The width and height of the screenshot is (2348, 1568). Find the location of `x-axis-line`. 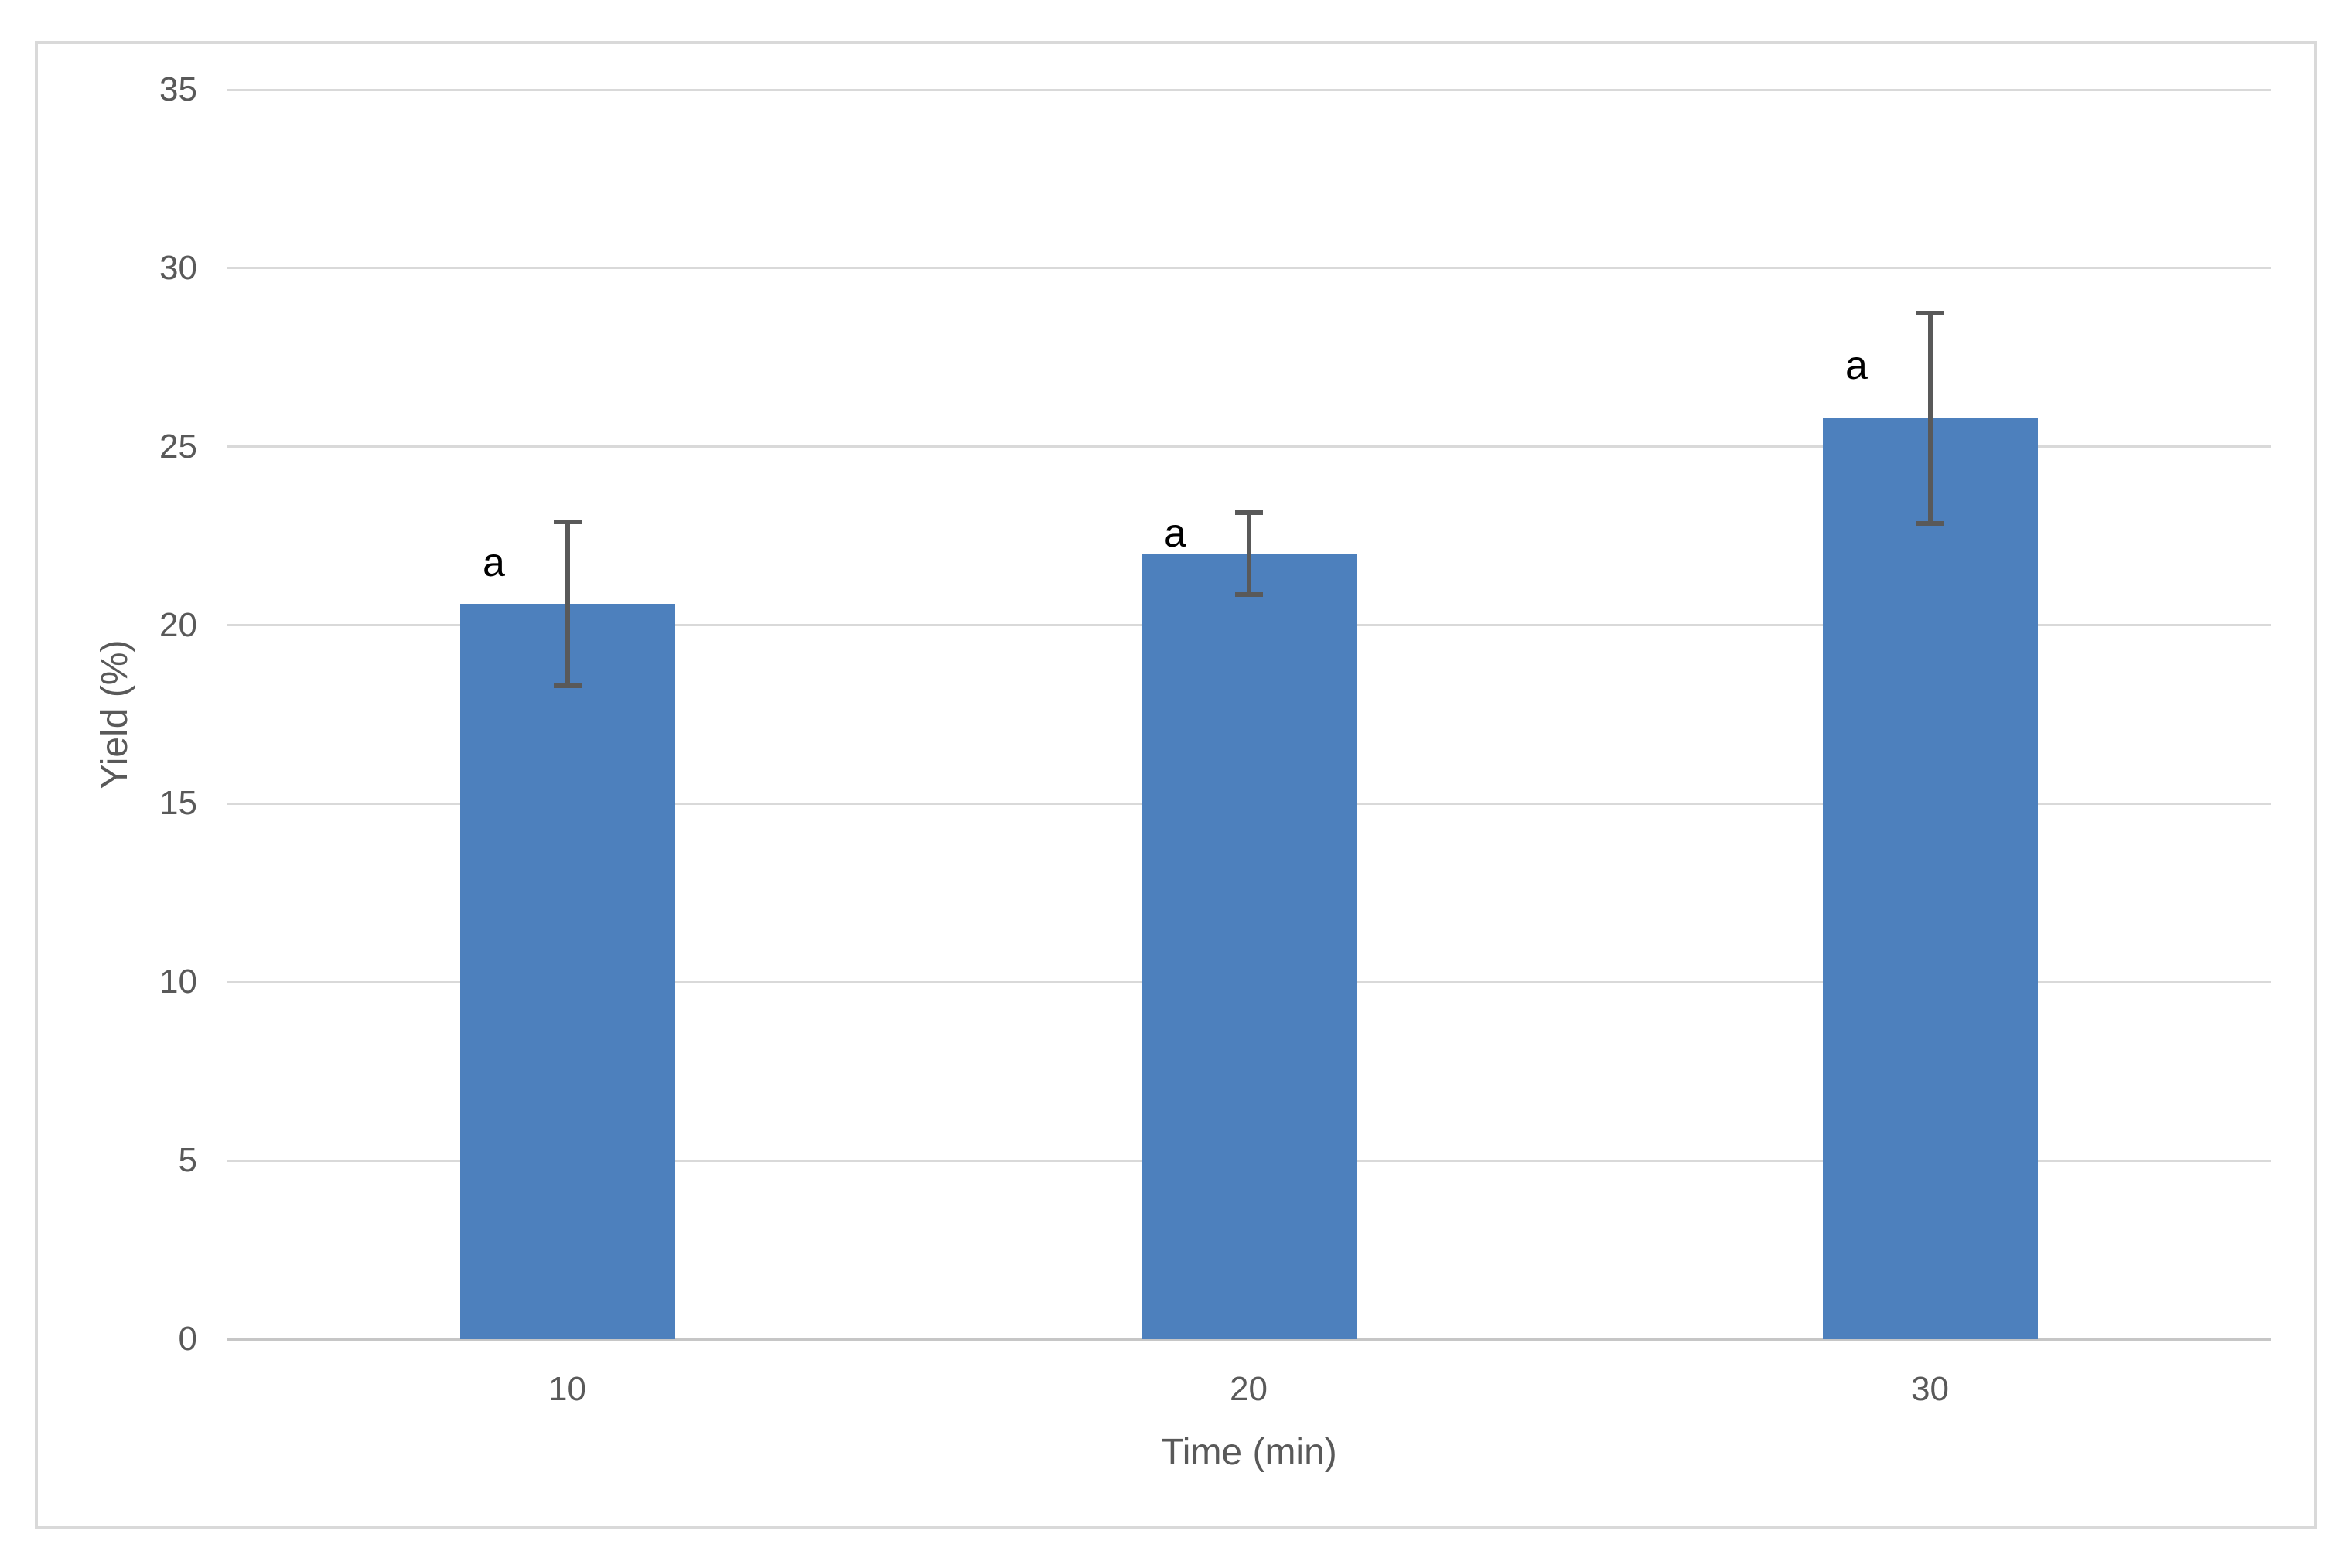

x-axis-line is located at coordinates (1249, 1339).